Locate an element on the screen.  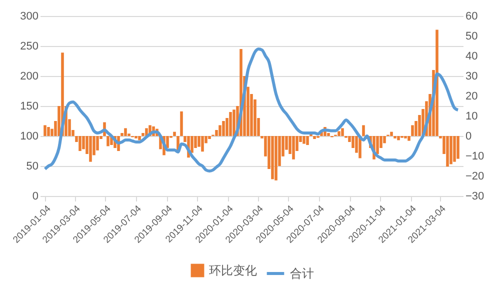
y-tick-label: 200 is located at coordinates (29, 76).